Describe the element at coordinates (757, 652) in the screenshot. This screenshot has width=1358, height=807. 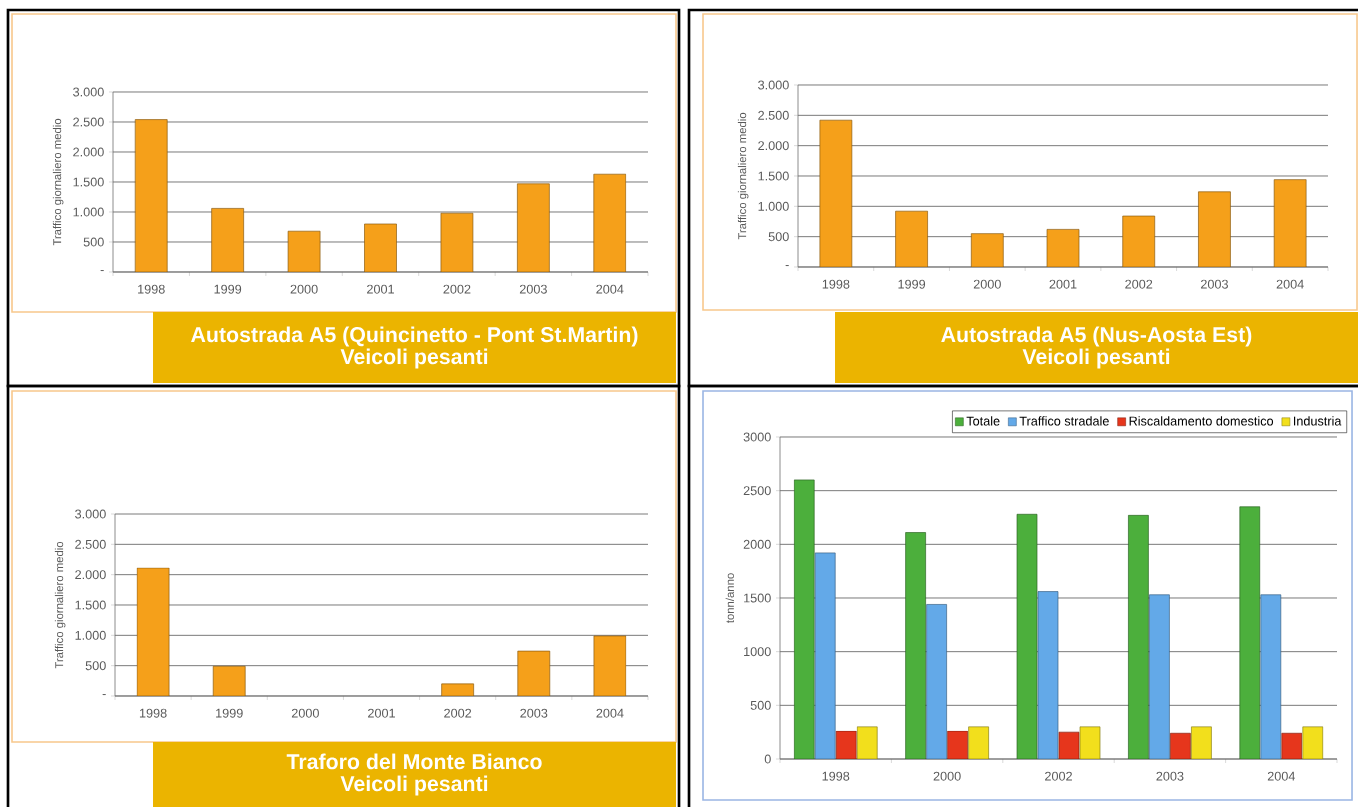
I see `y-tick-label: 1000` at that location.